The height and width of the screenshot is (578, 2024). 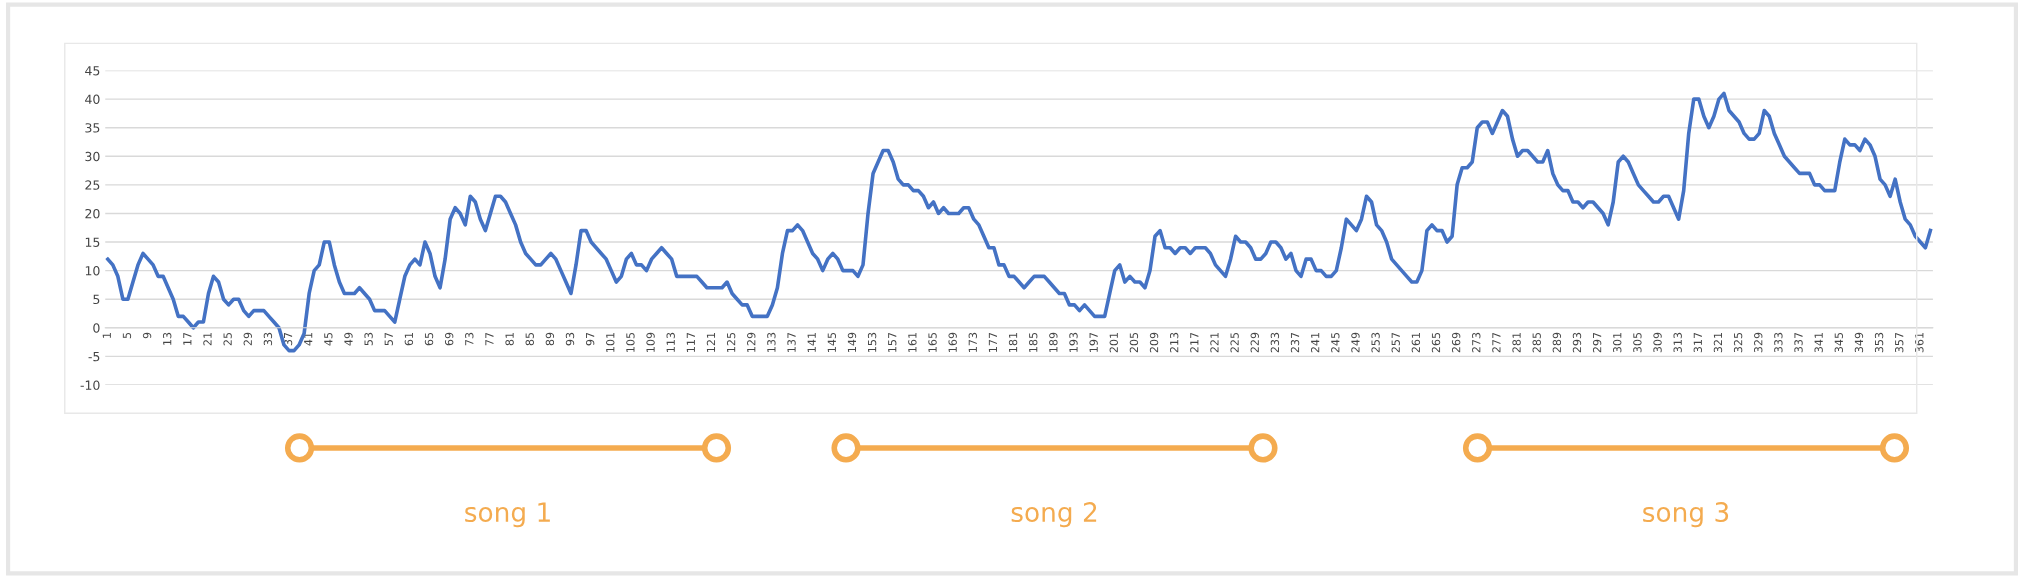 I want to click on x-tick-label: 261, so click(x=1416, y=342).